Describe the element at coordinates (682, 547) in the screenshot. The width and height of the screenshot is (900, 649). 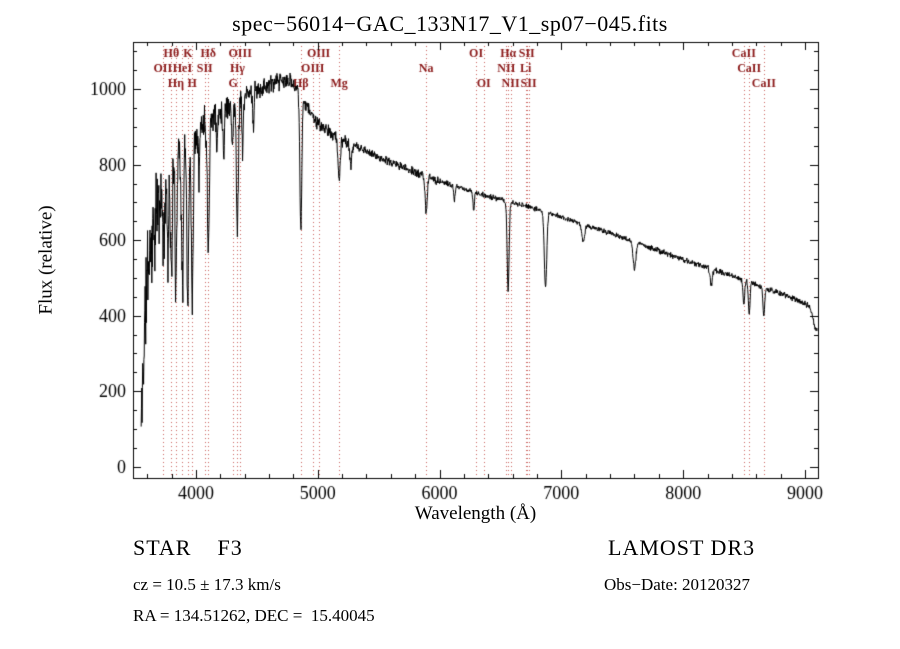
I see `survey-release-text: LAMOST DR3` at that location.